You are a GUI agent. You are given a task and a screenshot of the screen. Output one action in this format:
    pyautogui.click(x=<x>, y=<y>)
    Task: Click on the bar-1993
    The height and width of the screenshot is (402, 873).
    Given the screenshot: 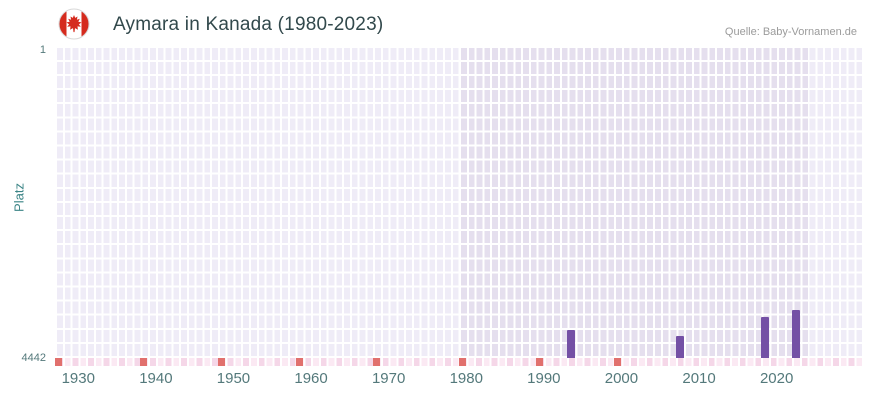 What is the action you would take?
    pyautogui.click(x=571, y=343)
    